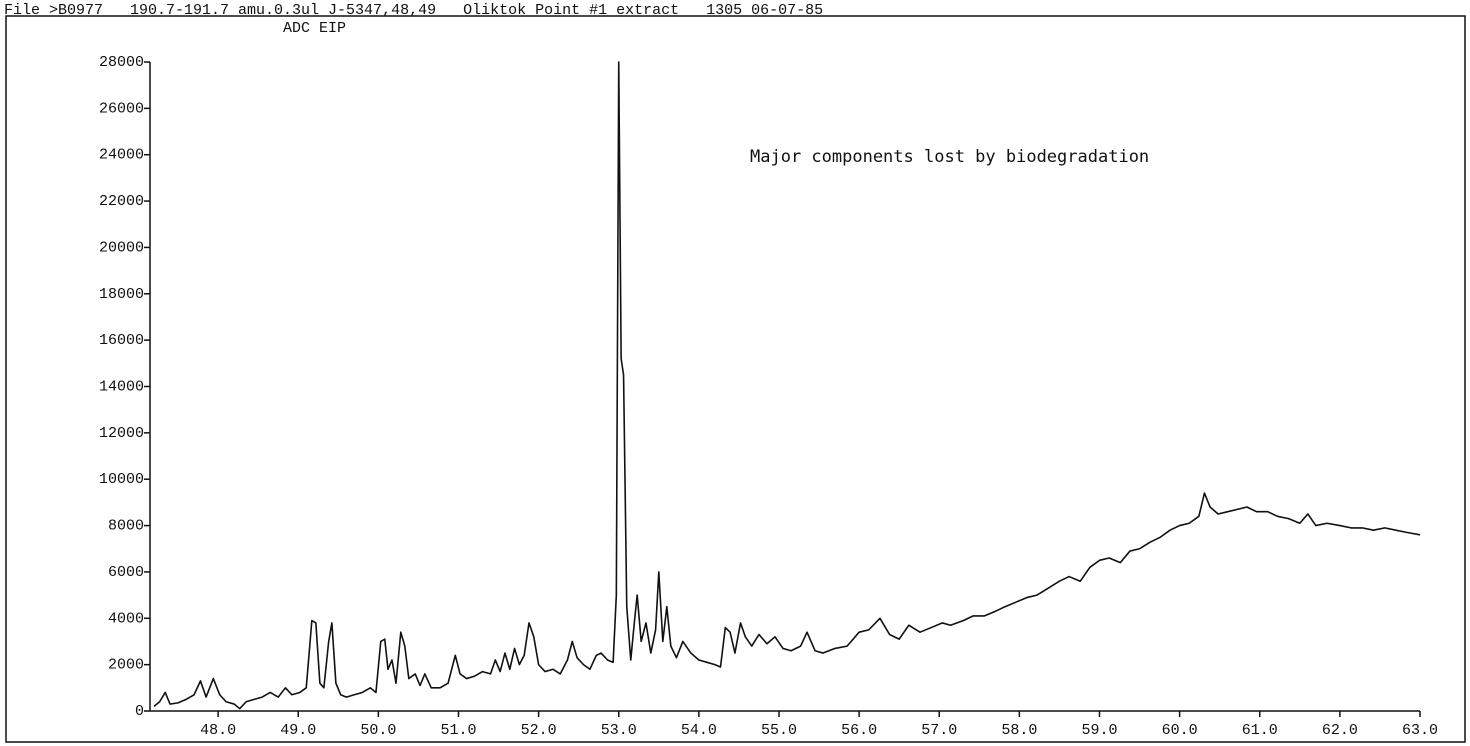  Describe the element at coordinates (126, 572) in the screenshot. I see `y-tick-label: 6000` at that location.